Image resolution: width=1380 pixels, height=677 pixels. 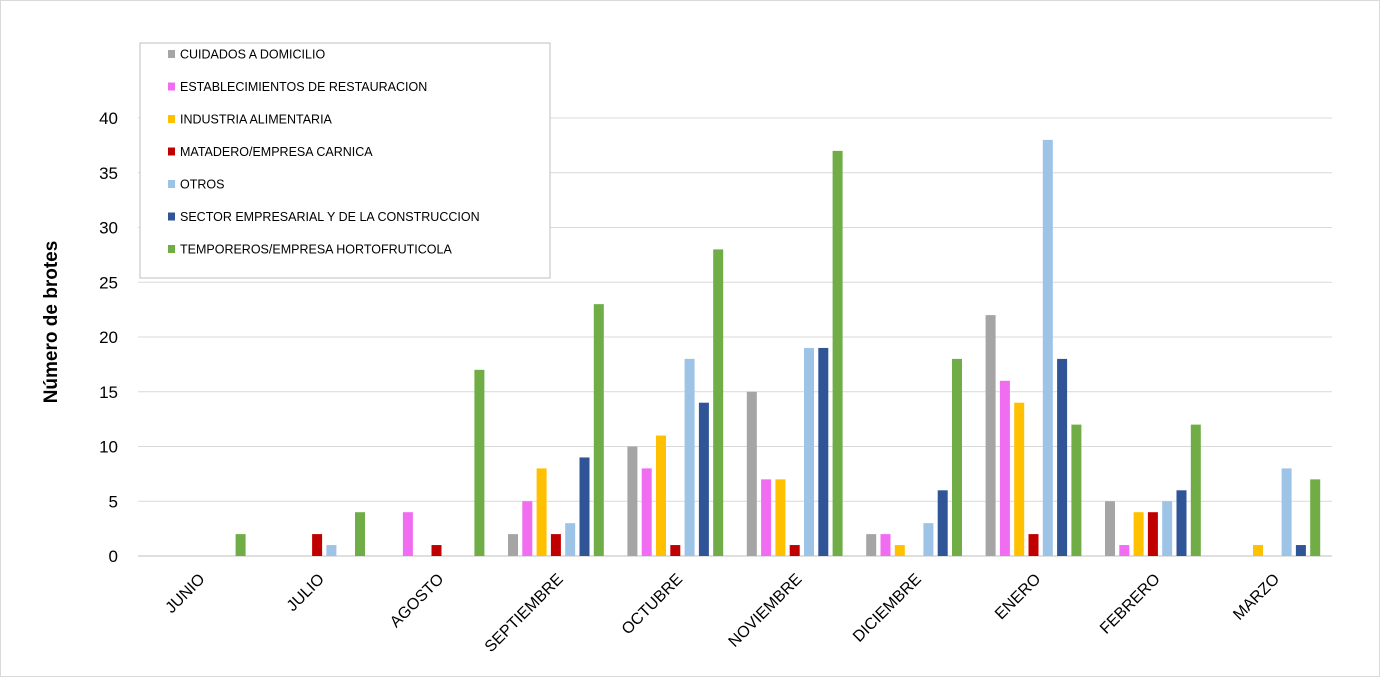 I want to click on y-tick-label: 0, so click(x=113, y=556).